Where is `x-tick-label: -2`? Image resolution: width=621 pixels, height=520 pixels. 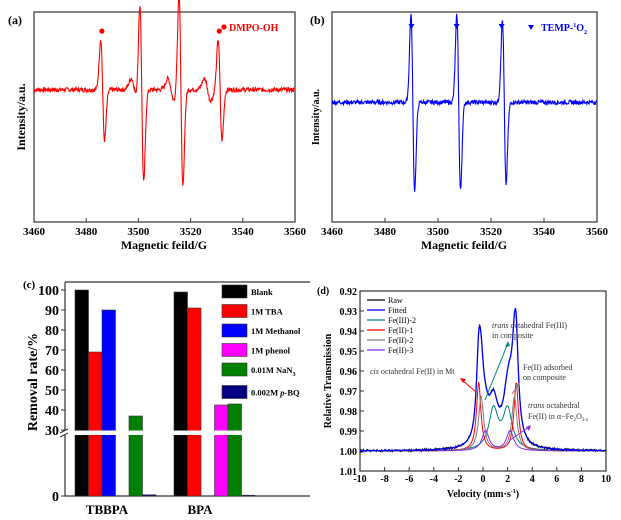
x-tick-label: -2 is located at coordinates (458, 479).